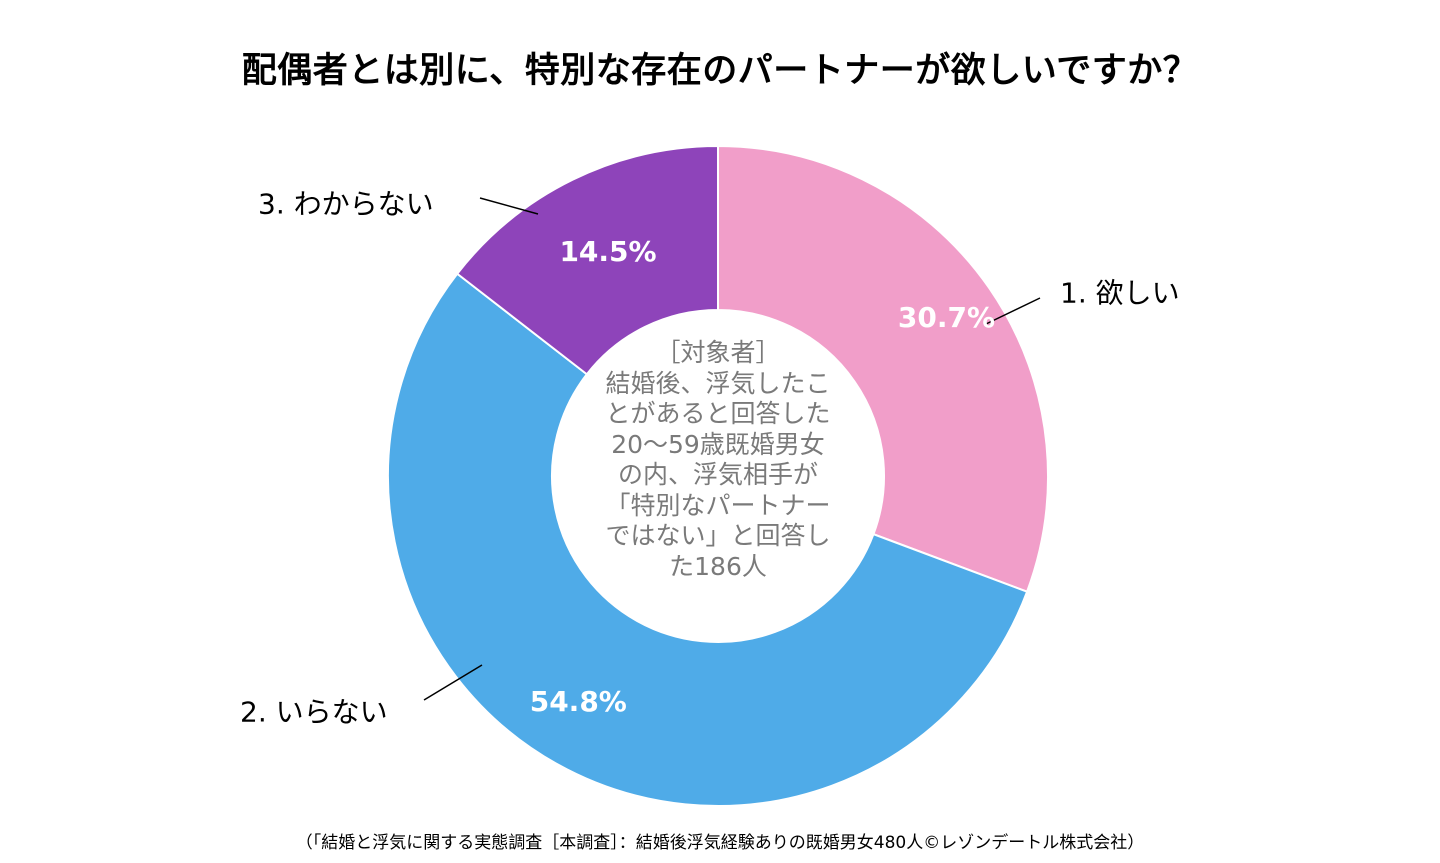  What do you see at coordinates (718, 566) in the screenshot?
I see `center-note-line: た186人` at bounding box center [718, 566].